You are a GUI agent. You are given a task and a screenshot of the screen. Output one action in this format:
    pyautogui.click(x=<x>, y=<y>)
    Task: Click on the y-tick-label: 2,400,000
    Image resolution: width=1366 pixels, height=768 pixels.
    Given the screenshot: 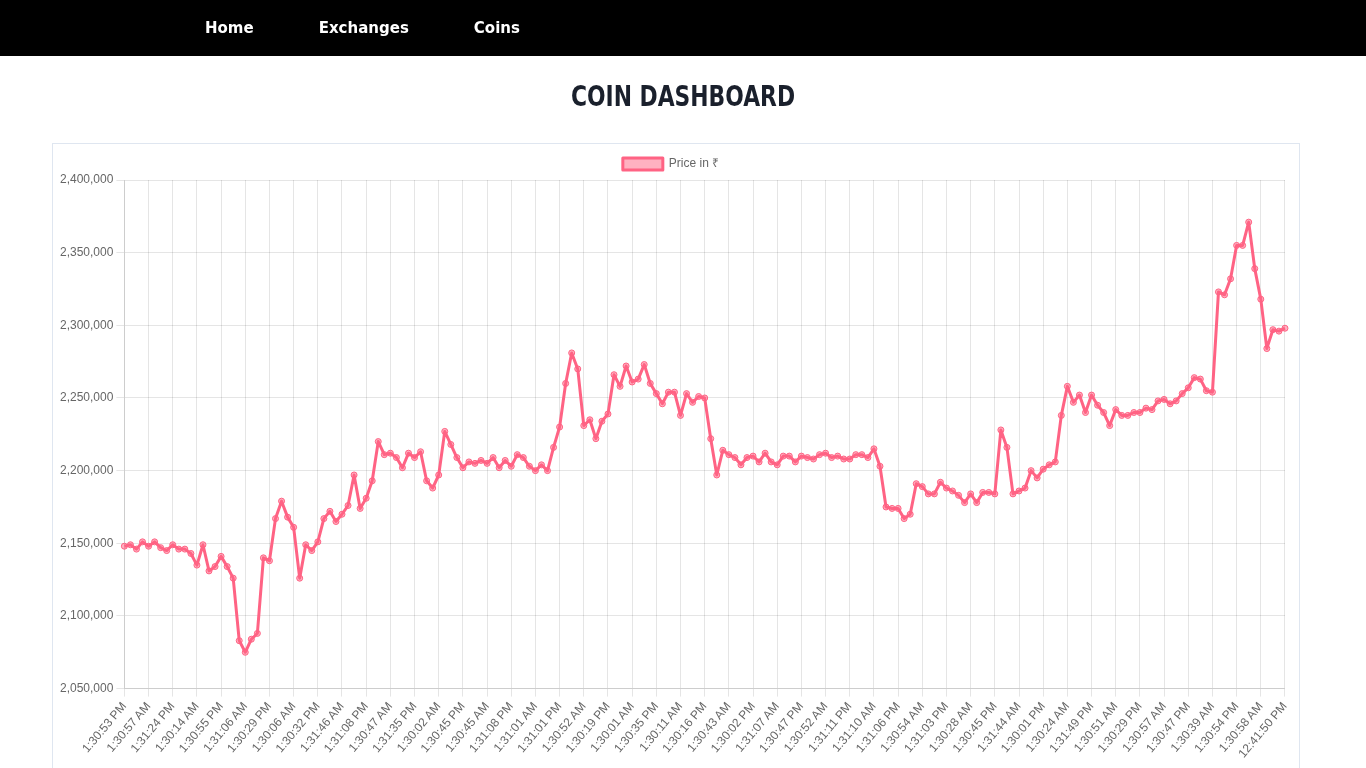 What is the action you would take?
    pyautogui.click(x=86, y=179)
    